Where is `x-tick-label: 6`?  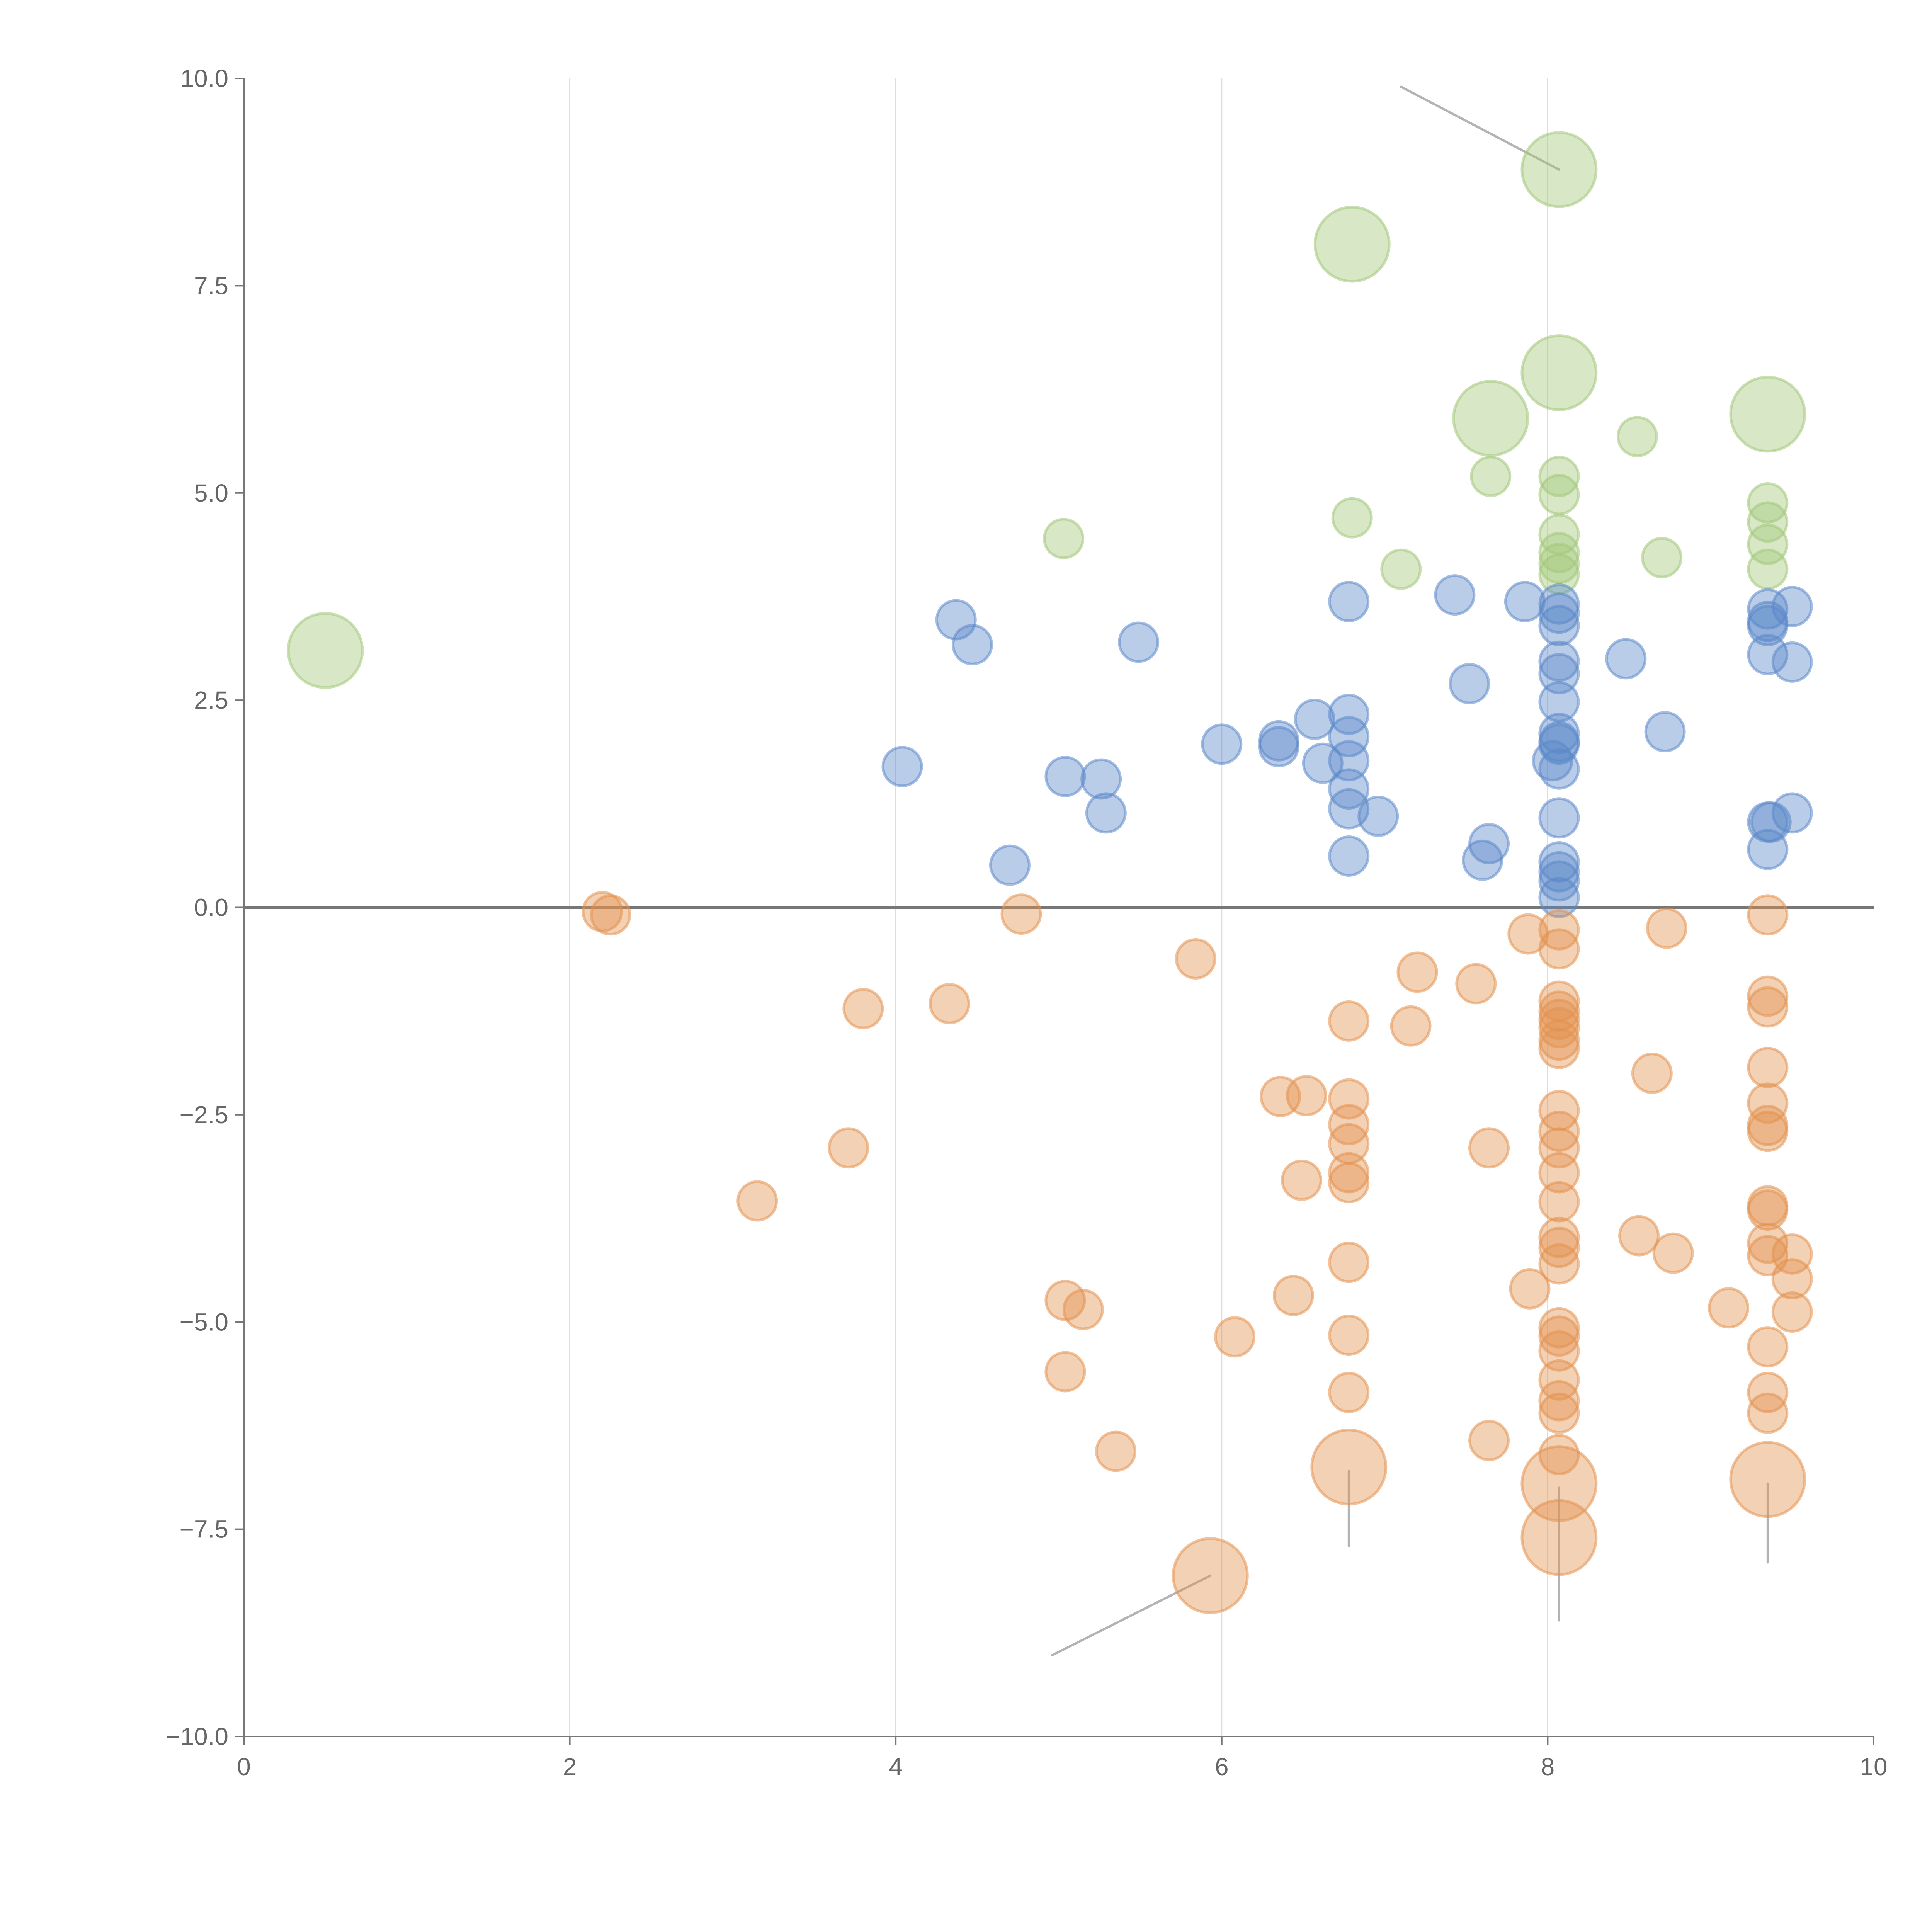 x-tick-label: 6 is located at coordinates (1222, 1767).